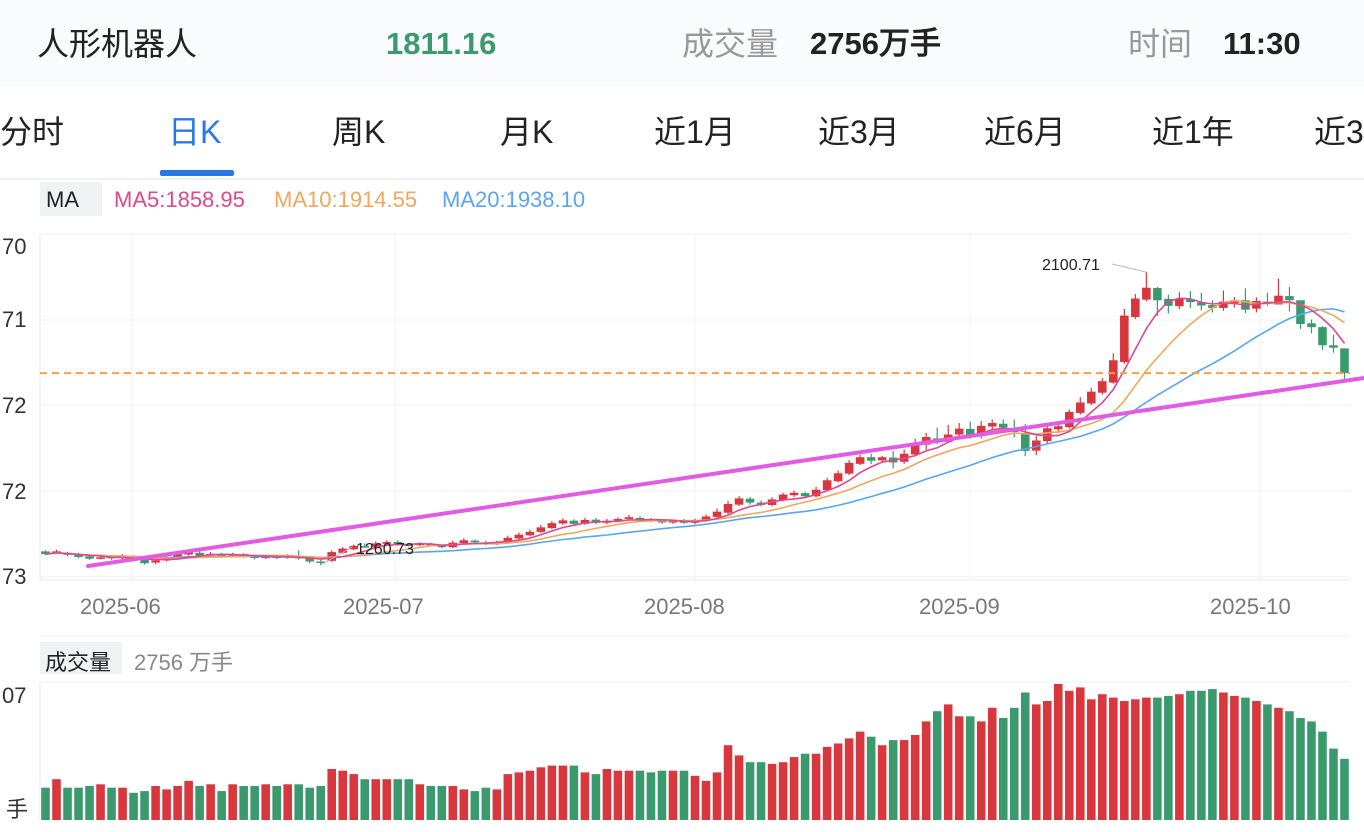  I want to click on volume-axis-bottom: 手, so click(17, 809).